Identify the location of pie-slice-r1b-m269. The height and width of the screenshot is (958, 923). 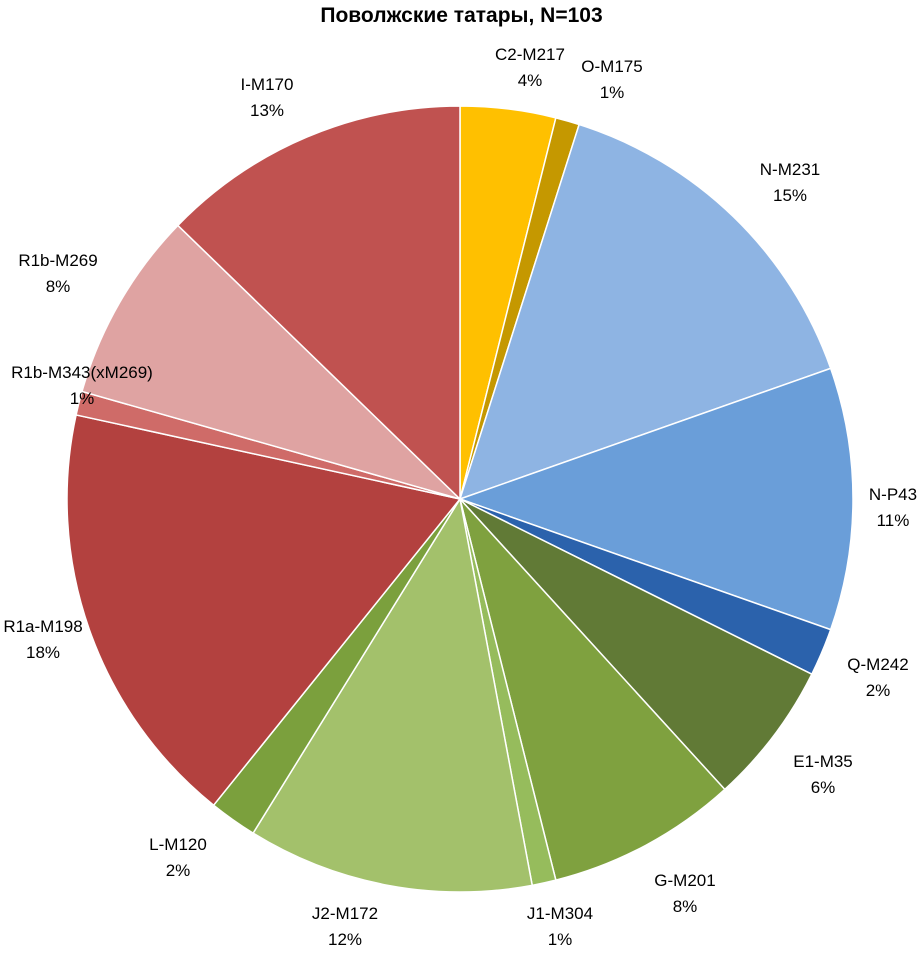
(271, 362).